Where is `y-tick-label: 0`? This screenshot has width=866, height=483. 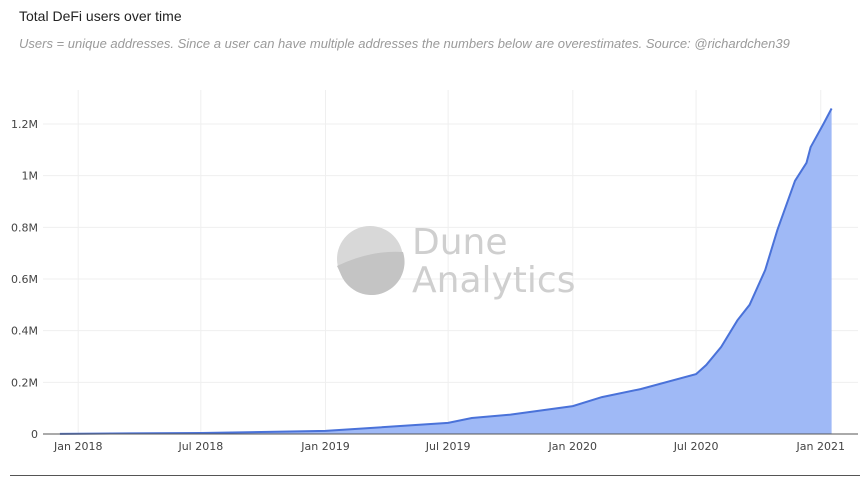 y-tick-label: 0 is located at coordinates (34, 434).